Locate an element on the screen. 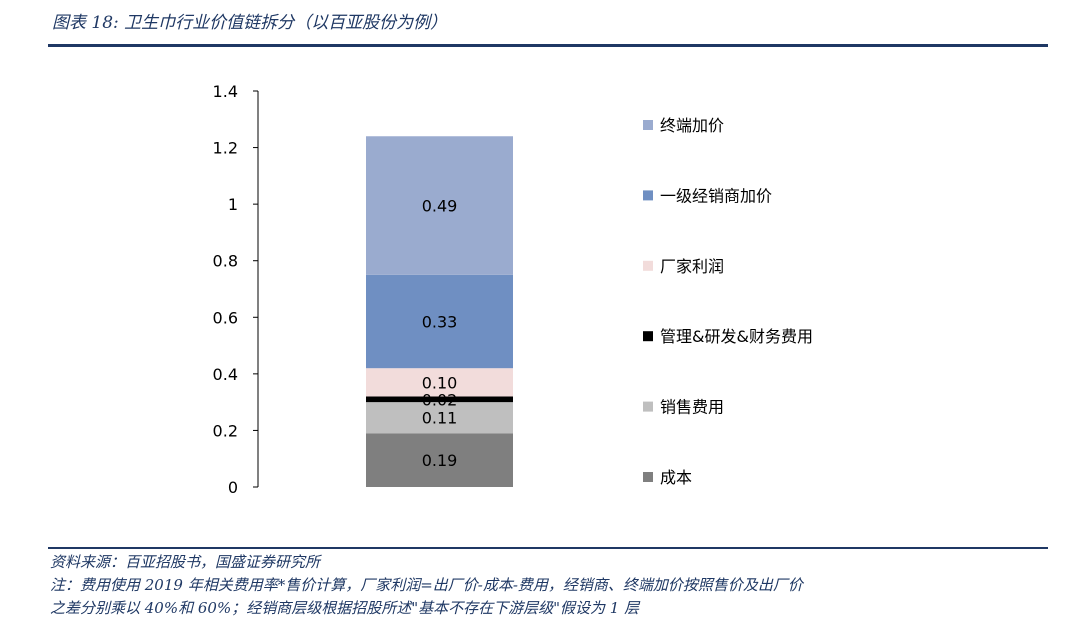  y-tick-label: 1.2 is located at coordinates (225, 148).